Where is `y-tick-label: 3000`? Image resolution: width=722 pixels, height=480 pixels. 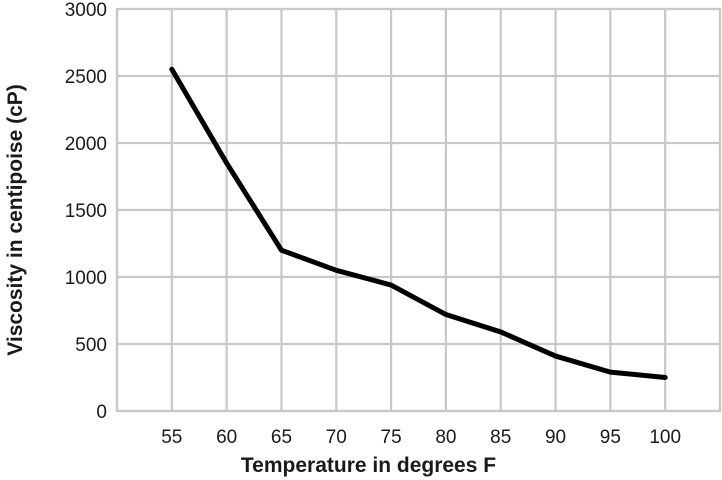
y-tick-label: 3000 is located at coordinates (86, 10).